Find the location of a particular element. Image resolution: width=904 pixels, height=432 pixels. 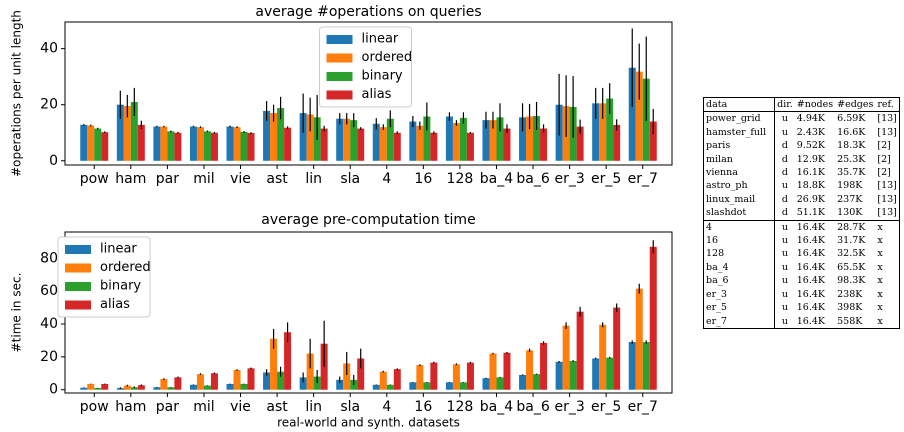

table-row: er_3 u 16.4K 238K x is located at coordinates (801, 294).